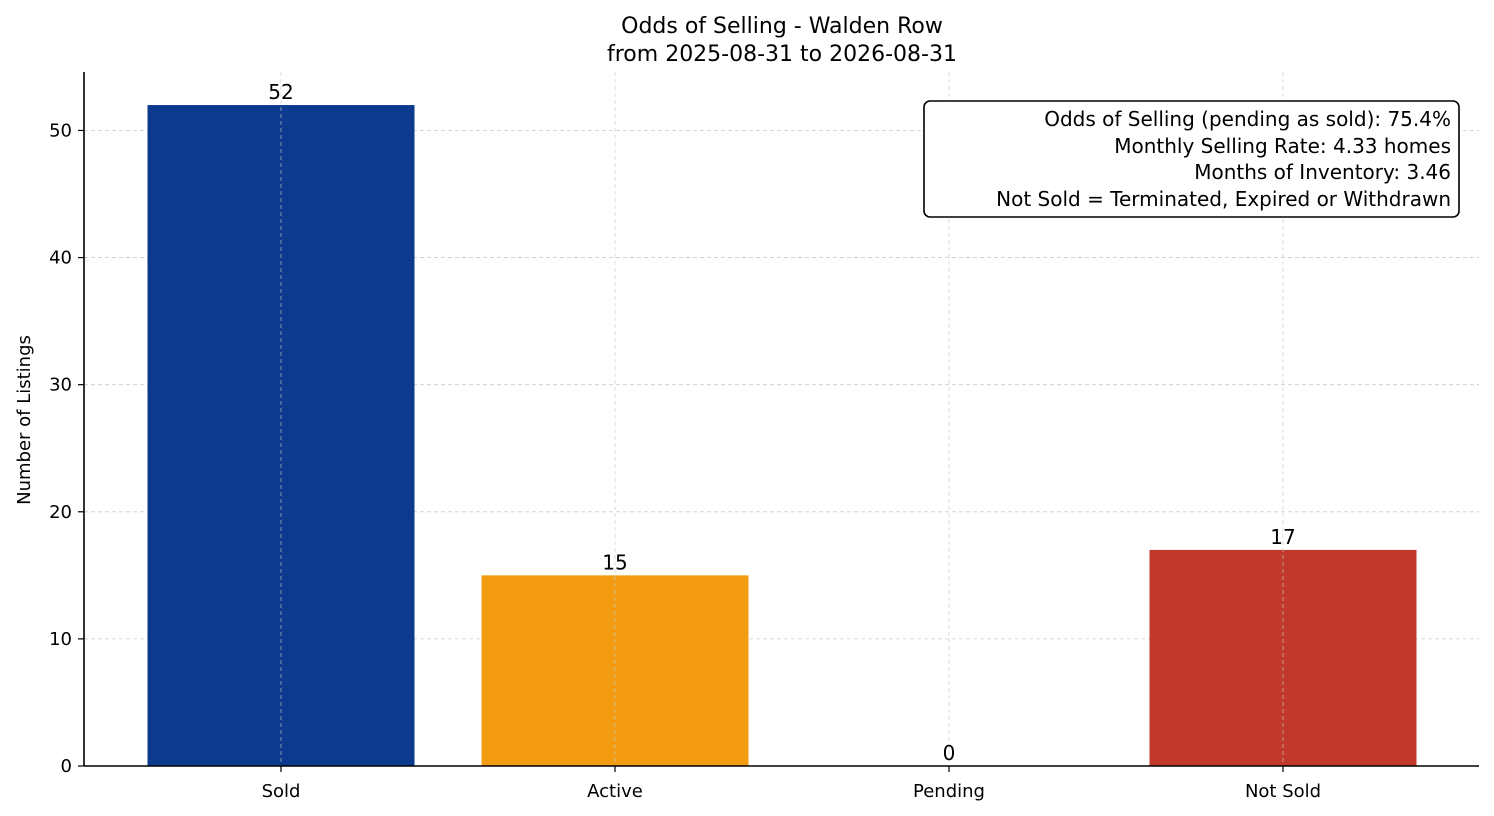 The width and height of the screenshot is (1494, 816). I want to click on data-label-pending: 0, so click(949, 753).